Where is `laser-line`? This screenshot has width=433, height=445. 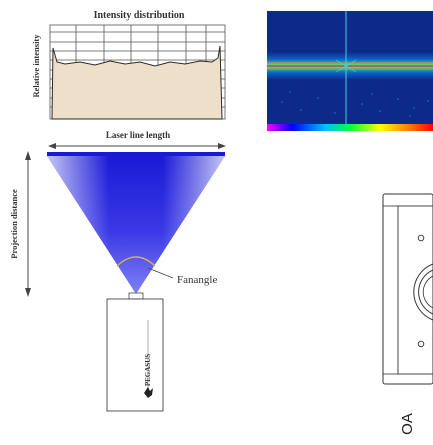 laser-line is located at coordinates (136, 154).